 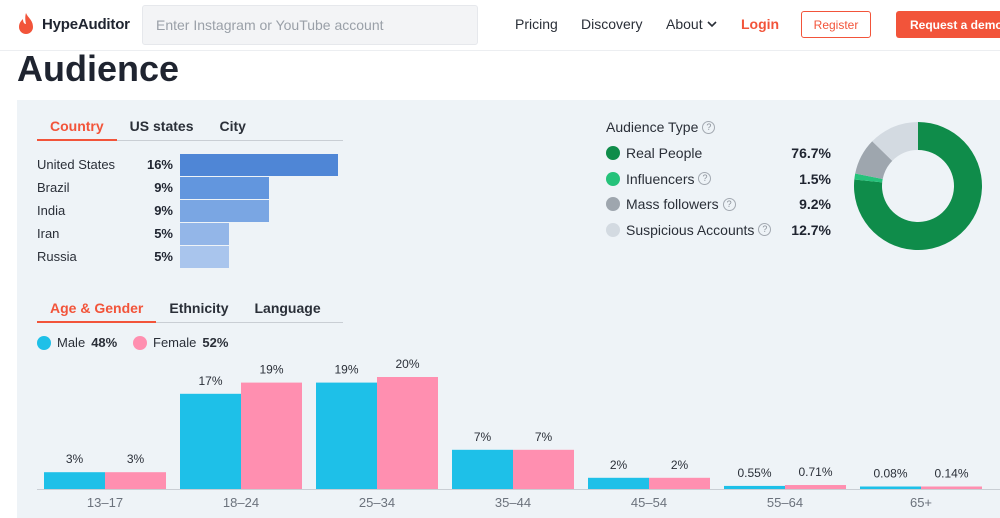 What do you see at coordinates (271, 370) in the screenshot?
I see `female-value-label: 19%` at bounding box center [271, 370].